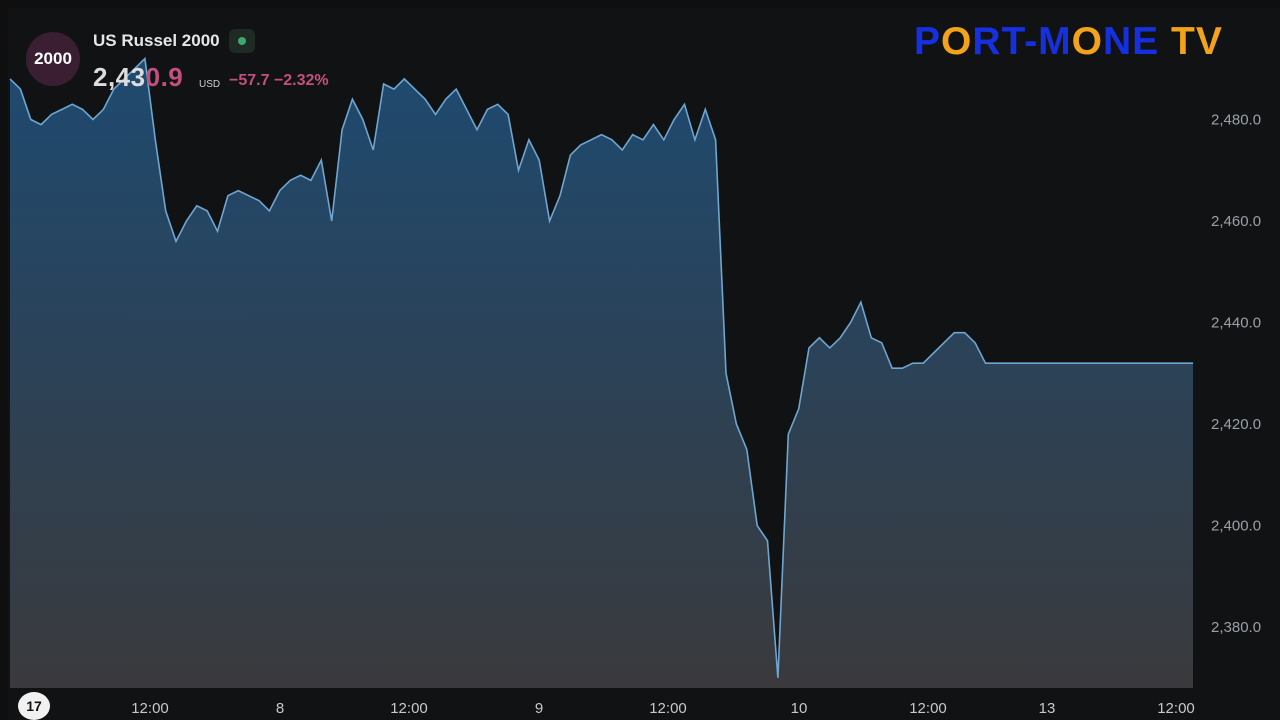 The width and height of the screenshot is (1280, 720). What do you see at coordinates (1236, 627) in the screenshot?
I see `y-tick-label: 2,380.0` at bounding box center [1236, 627].